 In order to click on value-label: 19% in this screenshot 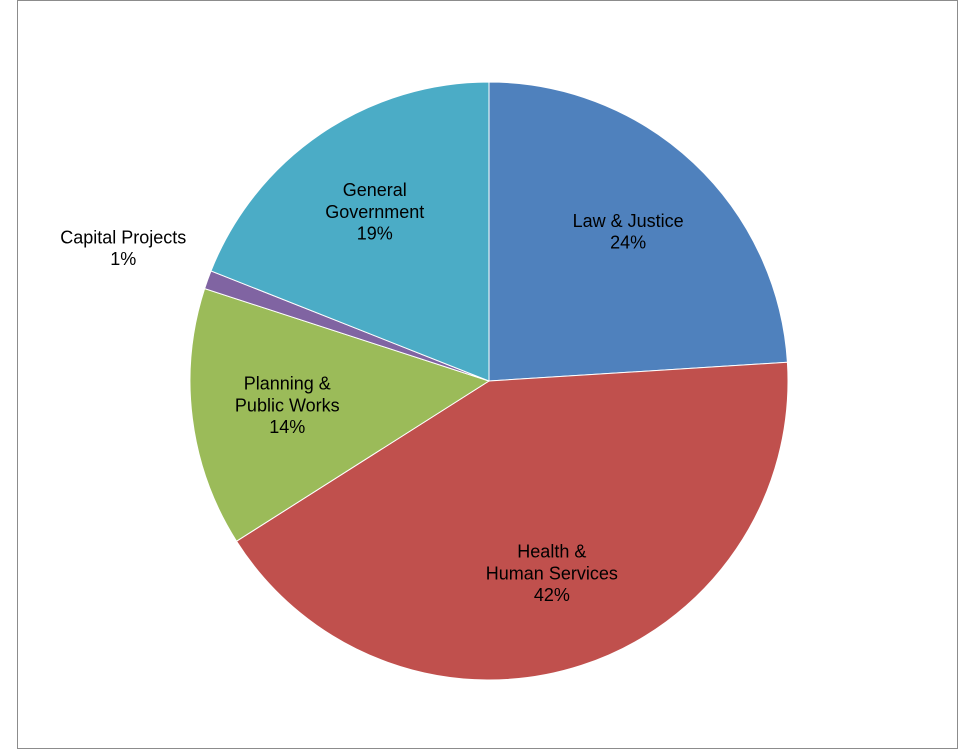, I will do `click(375, 234)`.